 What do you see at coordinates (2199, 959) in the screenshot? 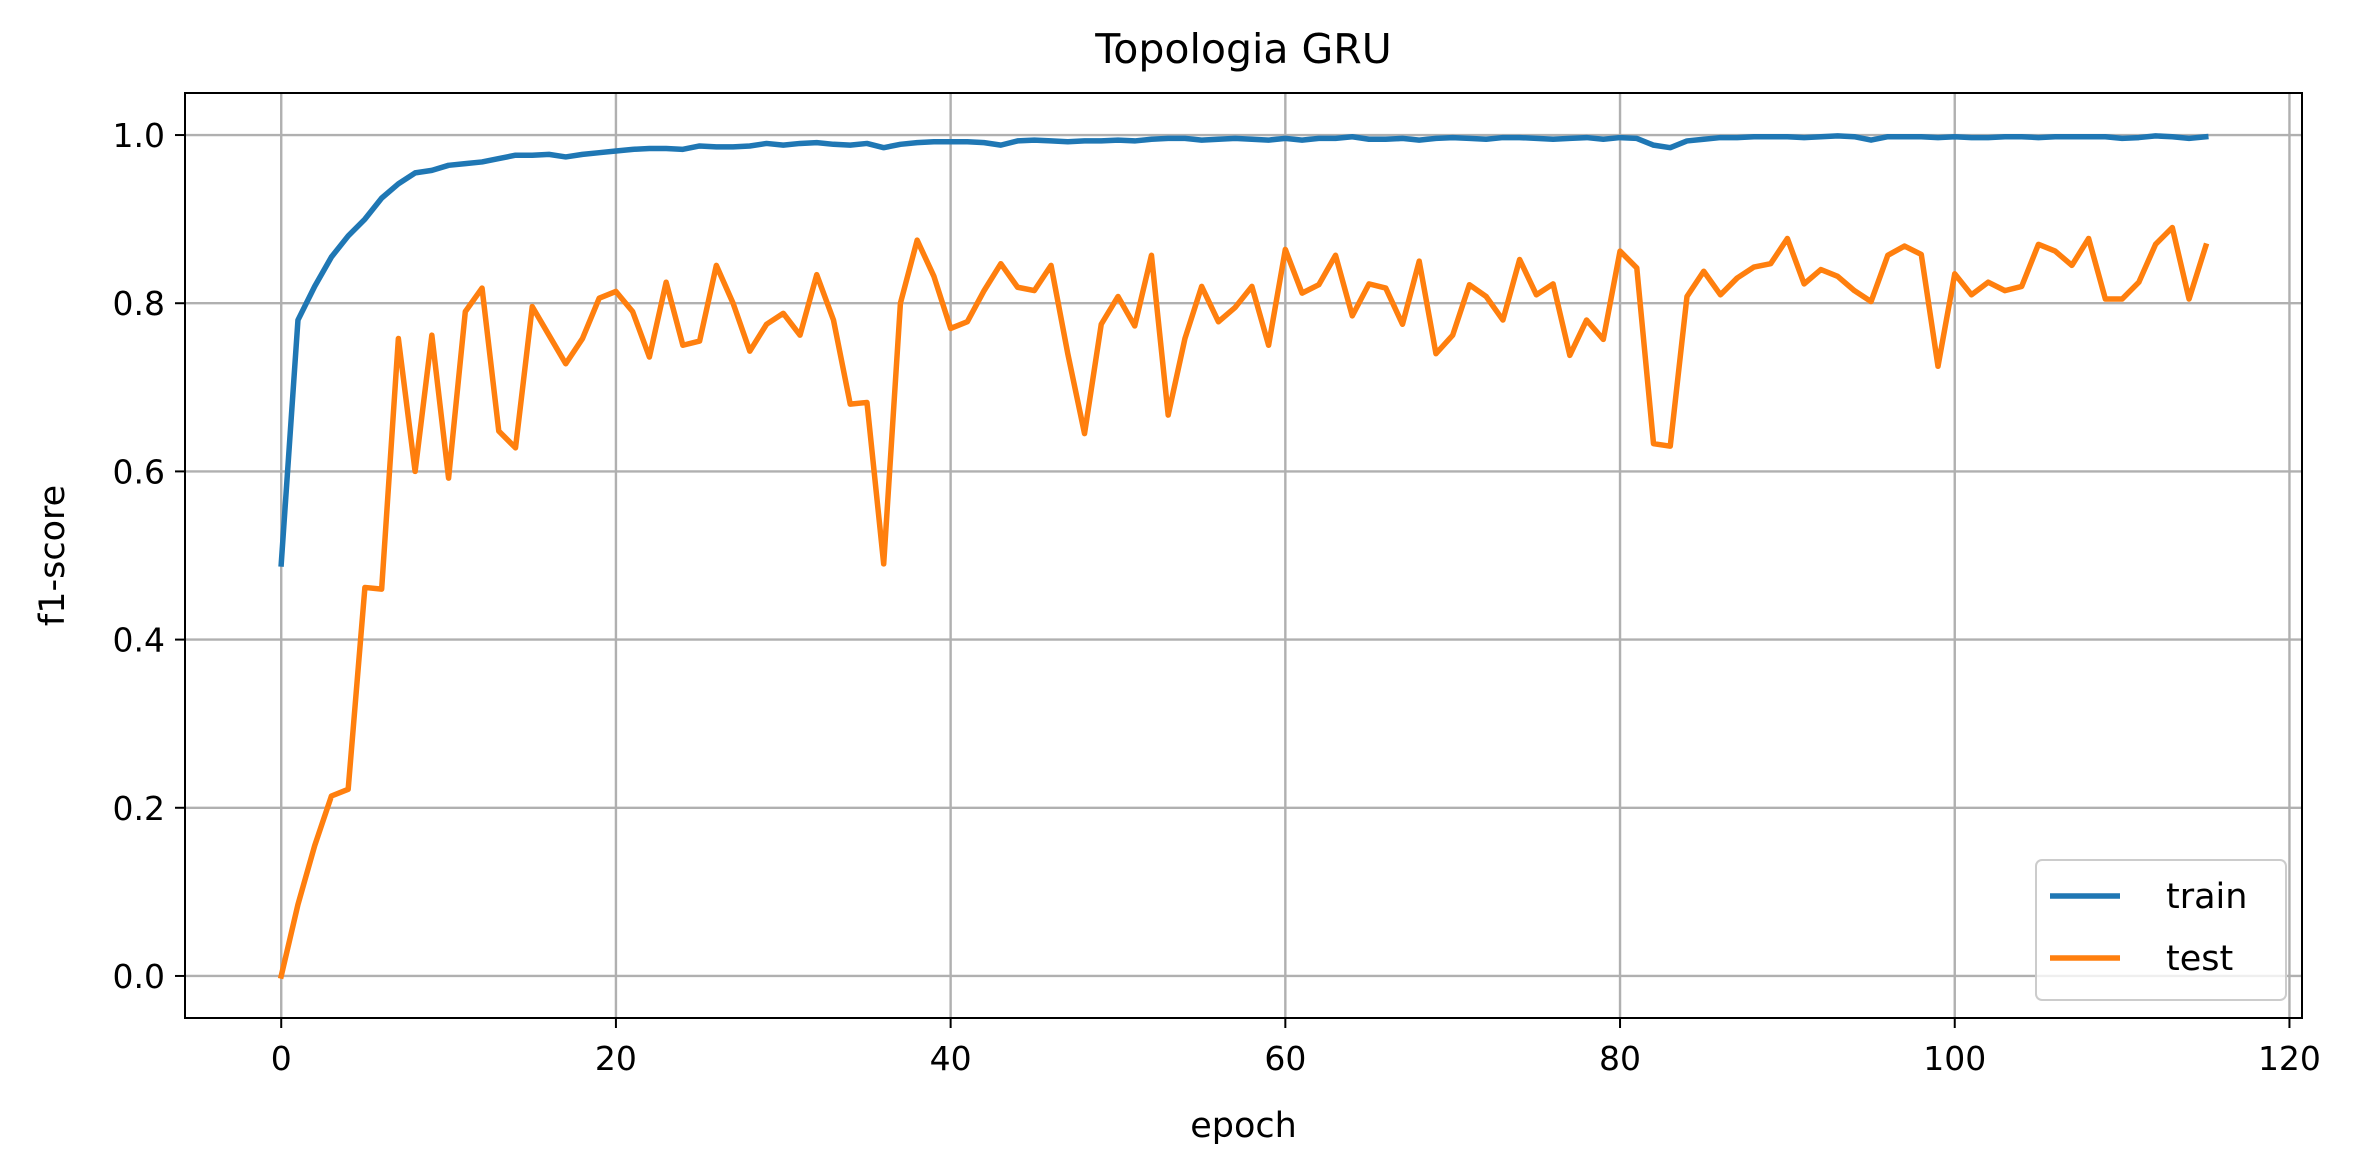
I see `legend-label-test: test` at bounding box center [2199, 959].